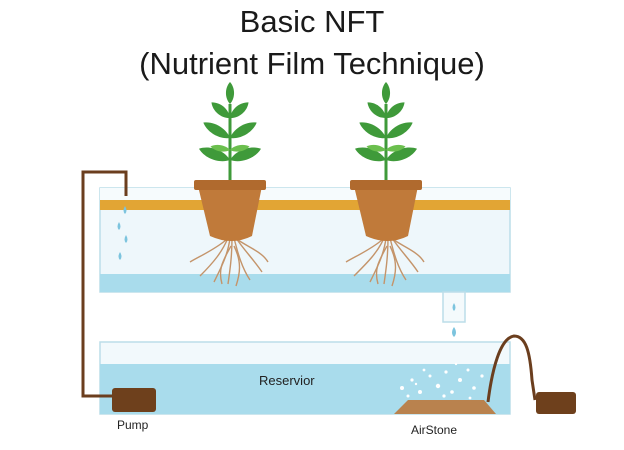 The image size is (624, 450). I want to click on airstone-label: AirStone, so click(434, 430).